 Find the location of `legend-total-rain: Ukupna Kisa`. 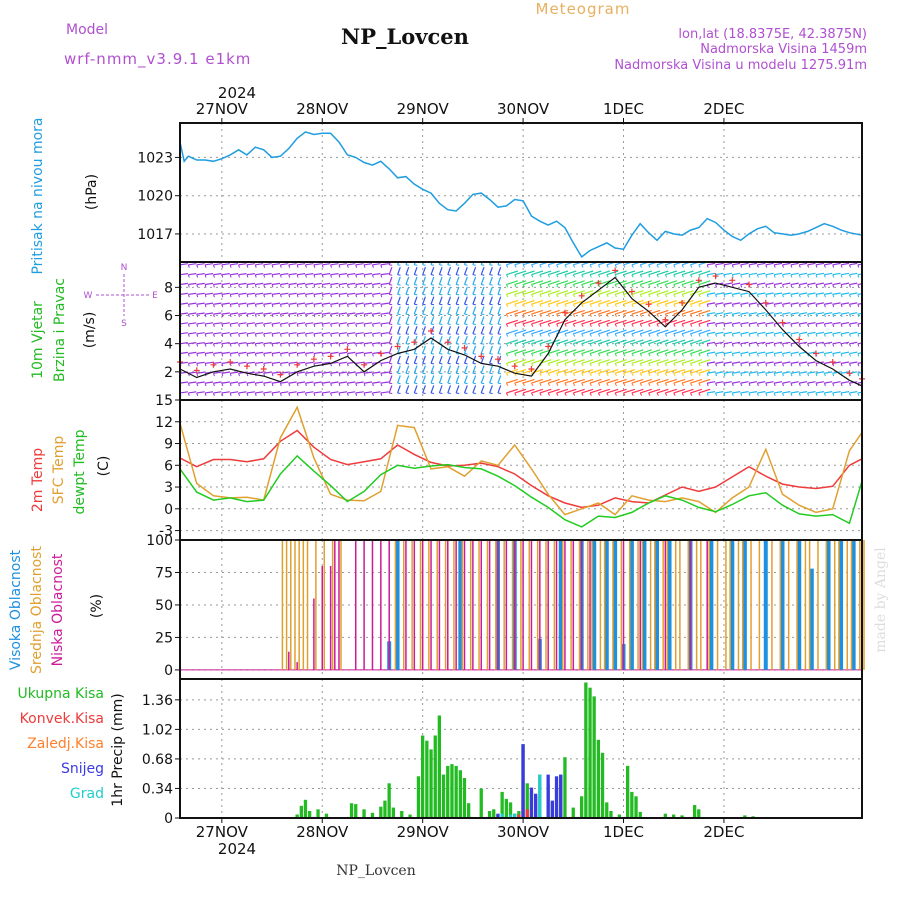

legend-total-rain: Ukupna Kisa is located at coordinates (60, 694).